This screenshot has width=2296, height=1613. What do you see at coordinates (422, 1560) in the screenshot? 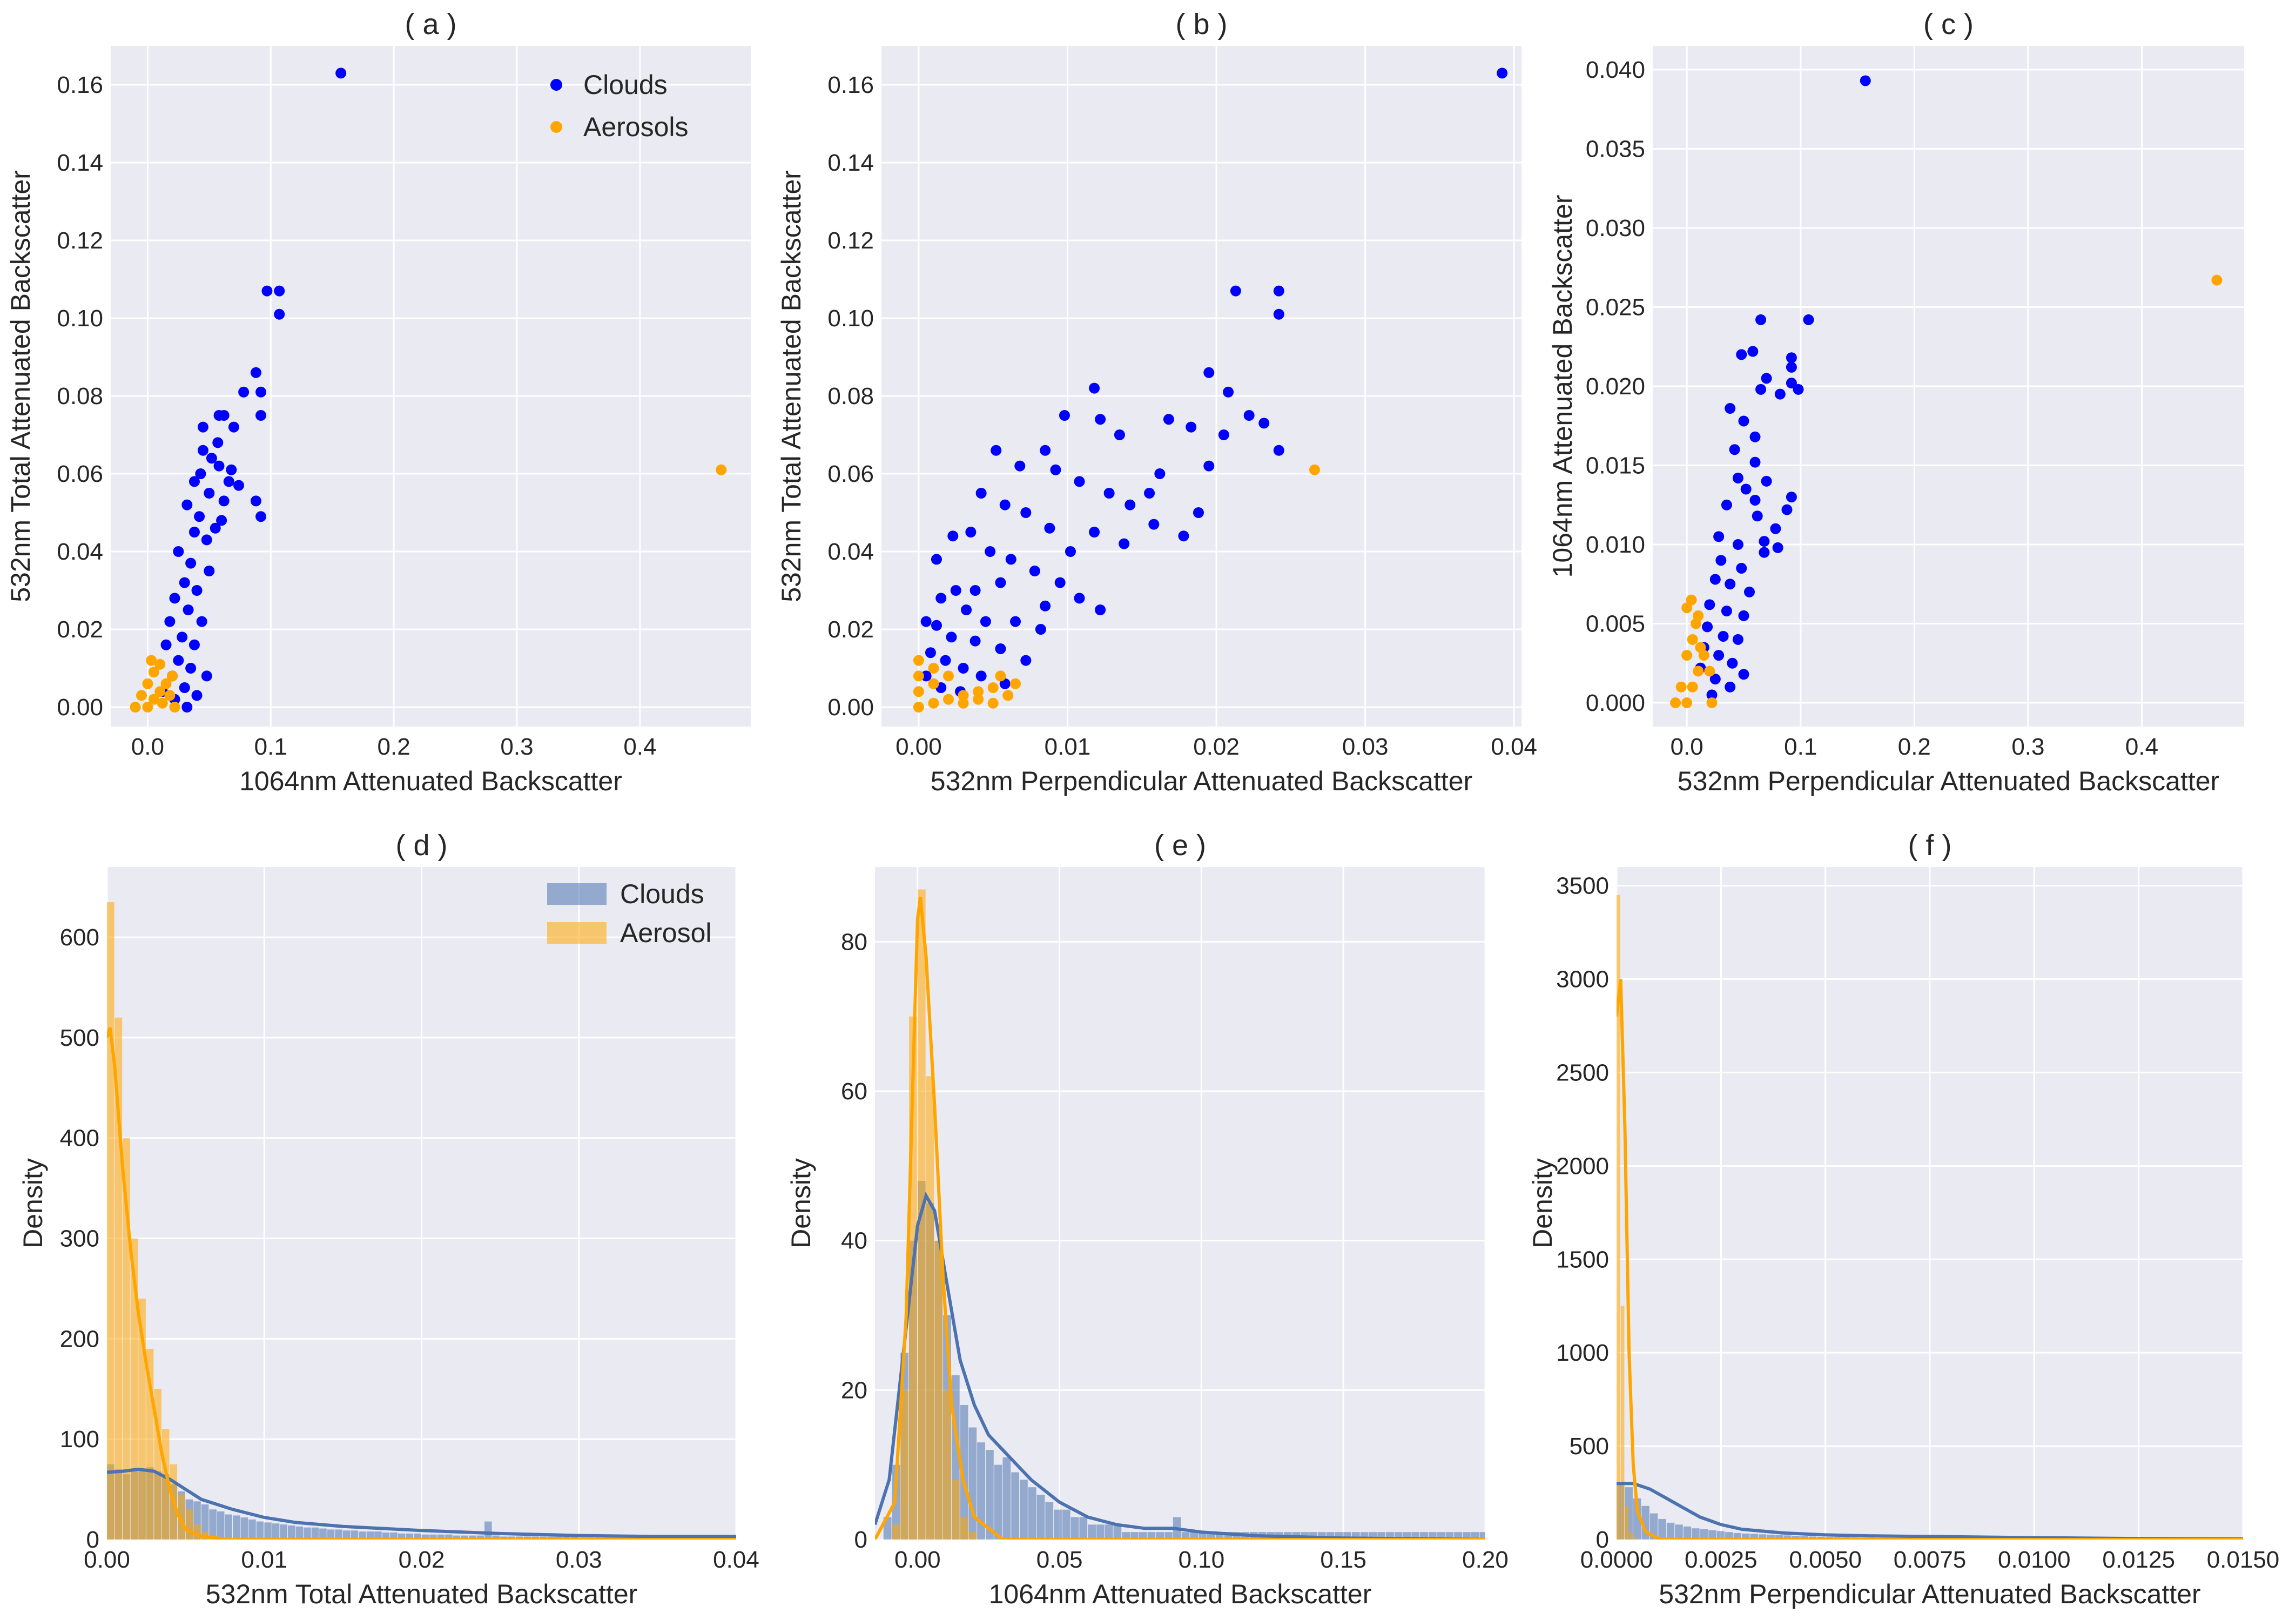
I see `x-tick-label: 0.02` at bounding box center [422, 1560].